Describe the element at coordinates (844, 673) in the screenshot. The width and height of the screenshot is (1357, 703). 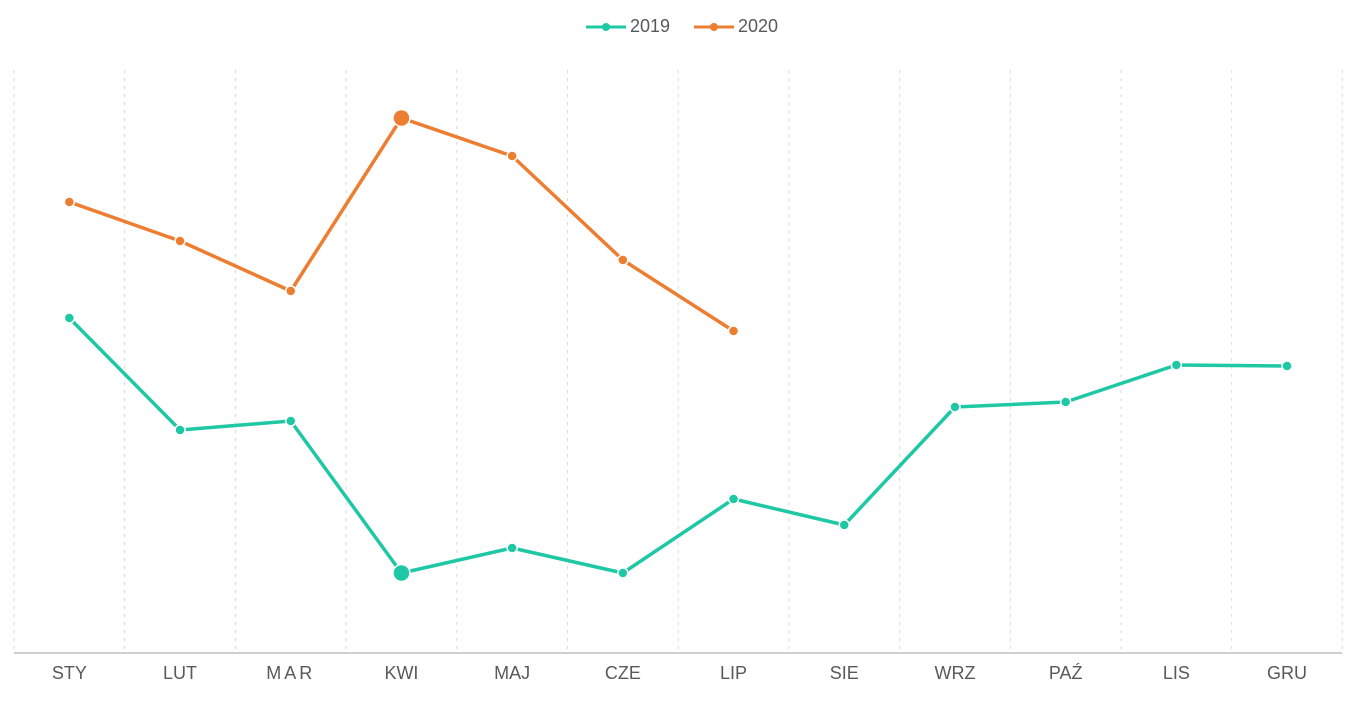
I see `x-tick-label: SIE` at that location.